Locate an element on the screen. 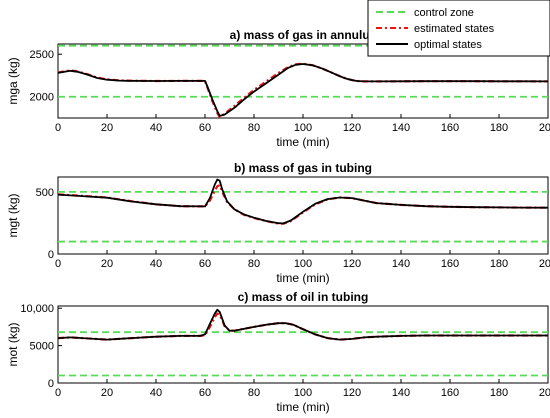  legend-label: estimated states is located at coordinates (454, 29).